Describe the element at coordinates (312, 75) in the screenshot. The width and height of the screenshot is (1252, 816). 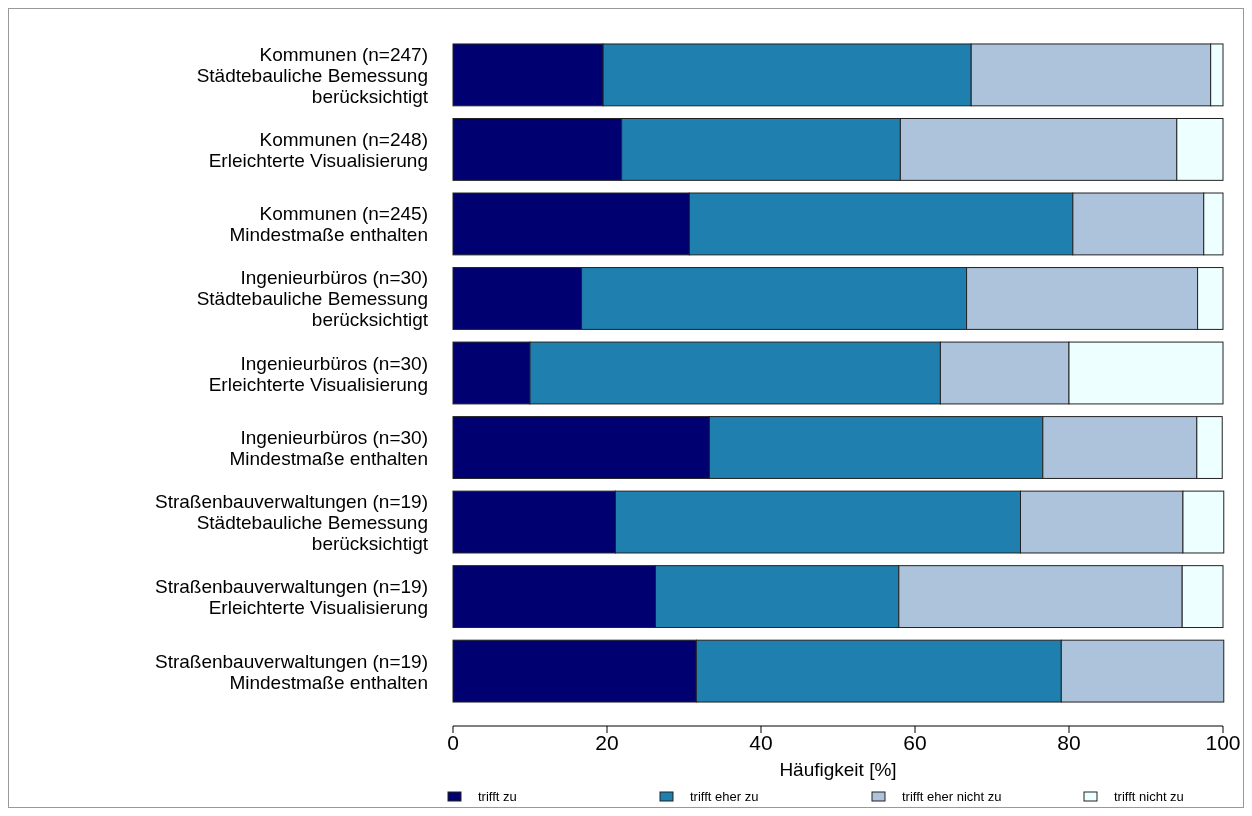
I see `y-tick-label: Kommunen (n=247) Städtebauliche Bemessung berücksichtigt` at that location.